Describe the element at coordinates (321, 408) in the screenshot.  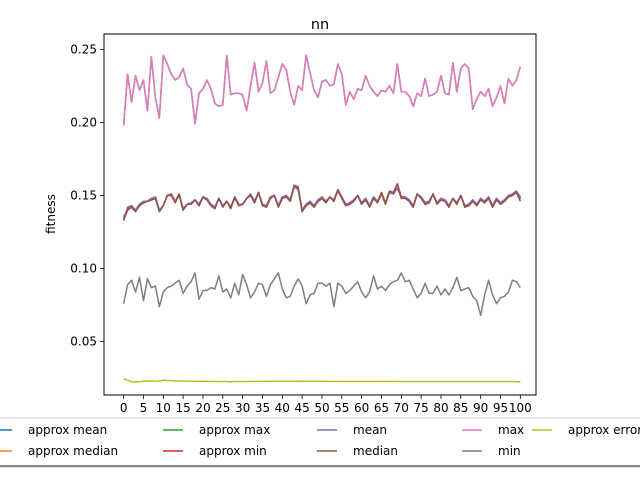
I see `x-tick-label: 50` at that location.